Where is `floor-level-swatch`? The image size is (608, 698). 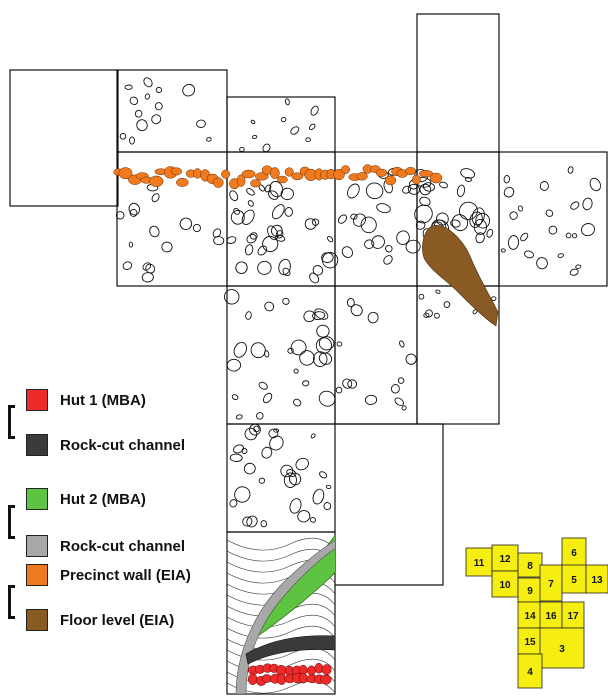
floor-level-swatch is located at coordinates (37, 620).